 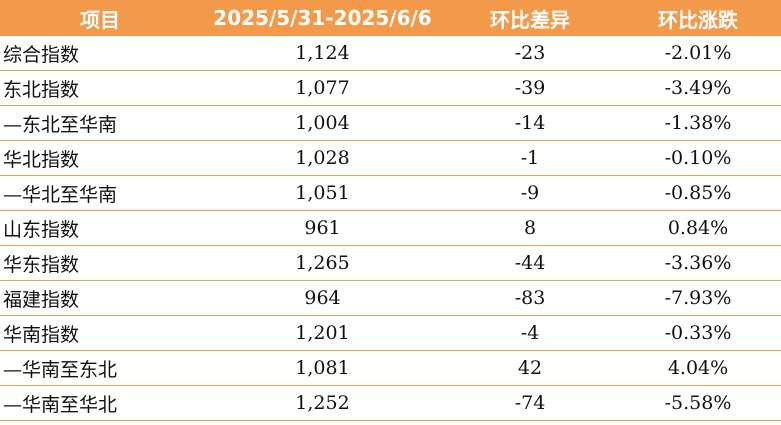 I want to click on table-row: 东北指数 1,077 -39 -3.49%, so click(x=390, y=88).